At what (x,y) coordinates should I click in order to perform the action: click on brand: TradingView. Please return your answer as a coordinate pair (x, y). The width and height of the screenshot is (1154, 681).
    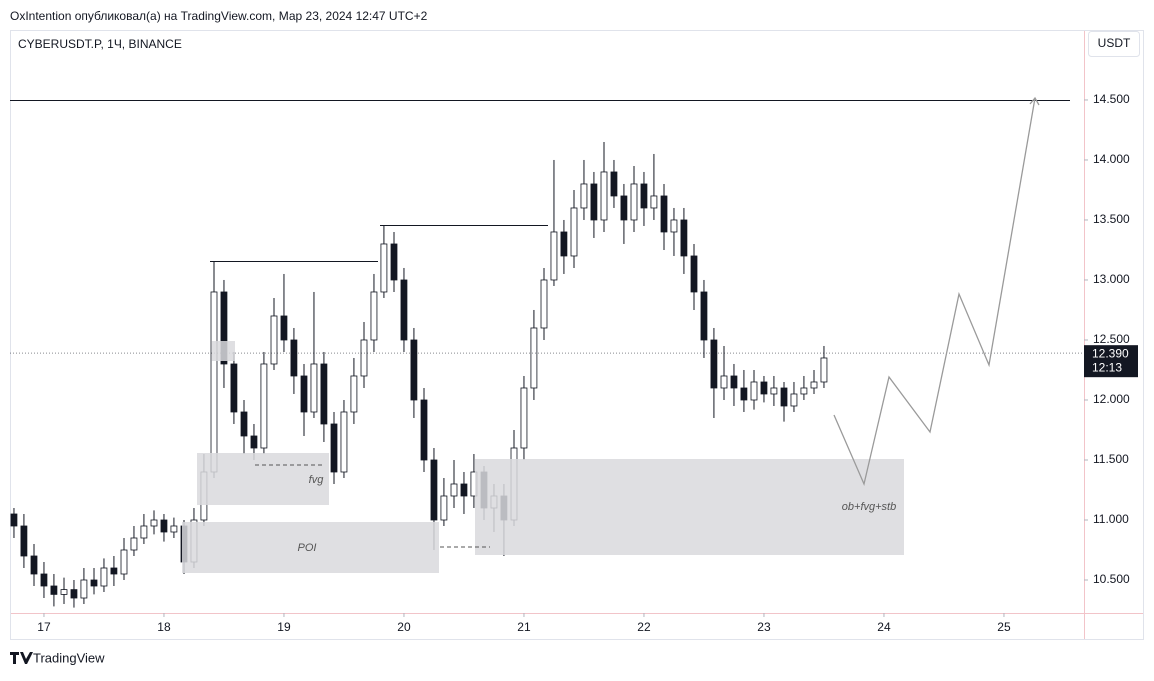
    Looking at the image, I should click on (69, 657).